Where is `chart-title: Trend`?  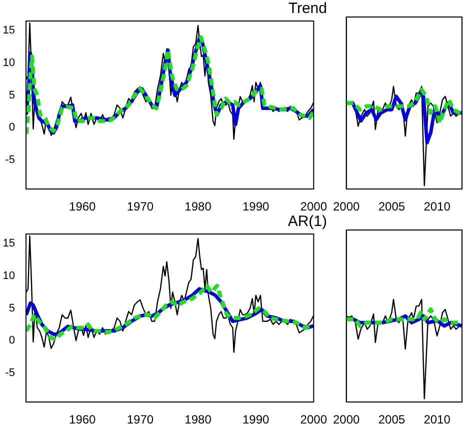
chart-title: Trend is located at coordinates (307, 9).